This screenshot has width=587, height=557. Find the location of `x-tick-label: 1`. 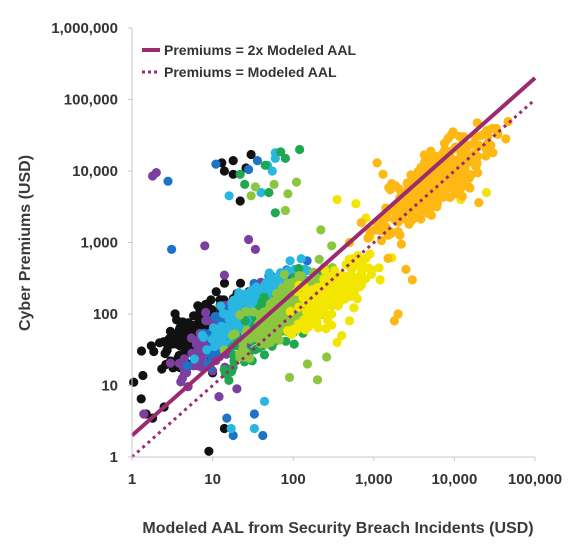

x-tick-label: 1 is located at coordinates (132, 479).